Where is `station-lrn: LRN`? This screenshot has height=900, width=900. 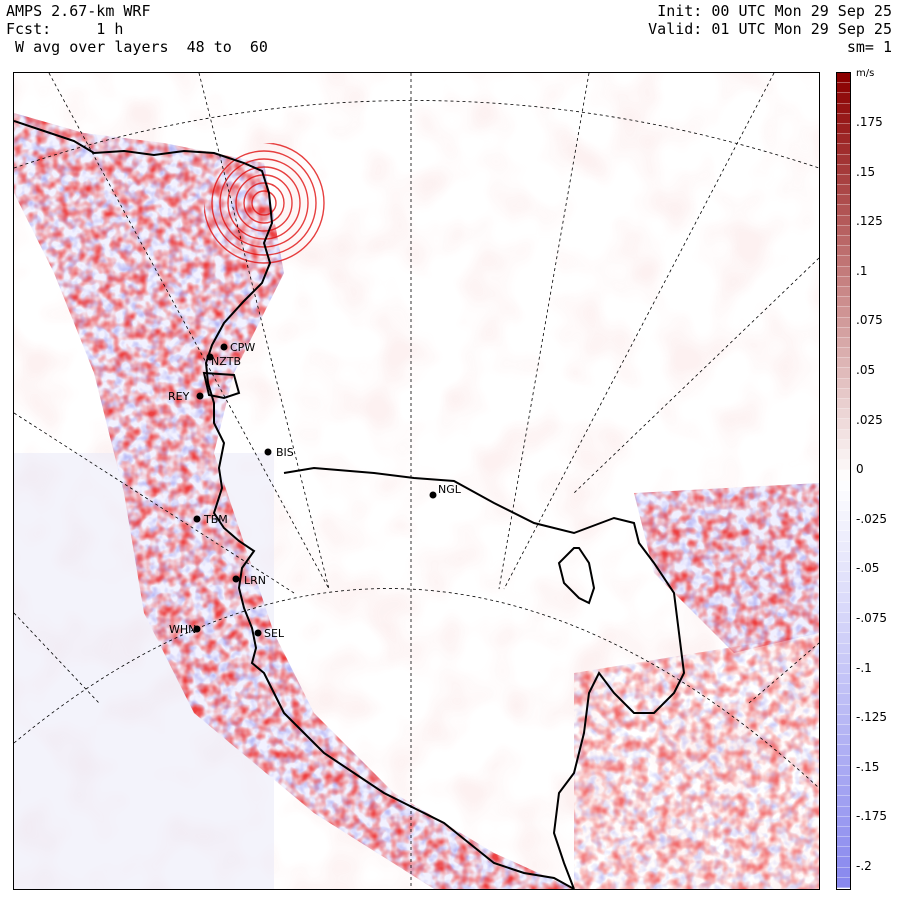
station-lrn: LRN is located at coordinates (249, 580).